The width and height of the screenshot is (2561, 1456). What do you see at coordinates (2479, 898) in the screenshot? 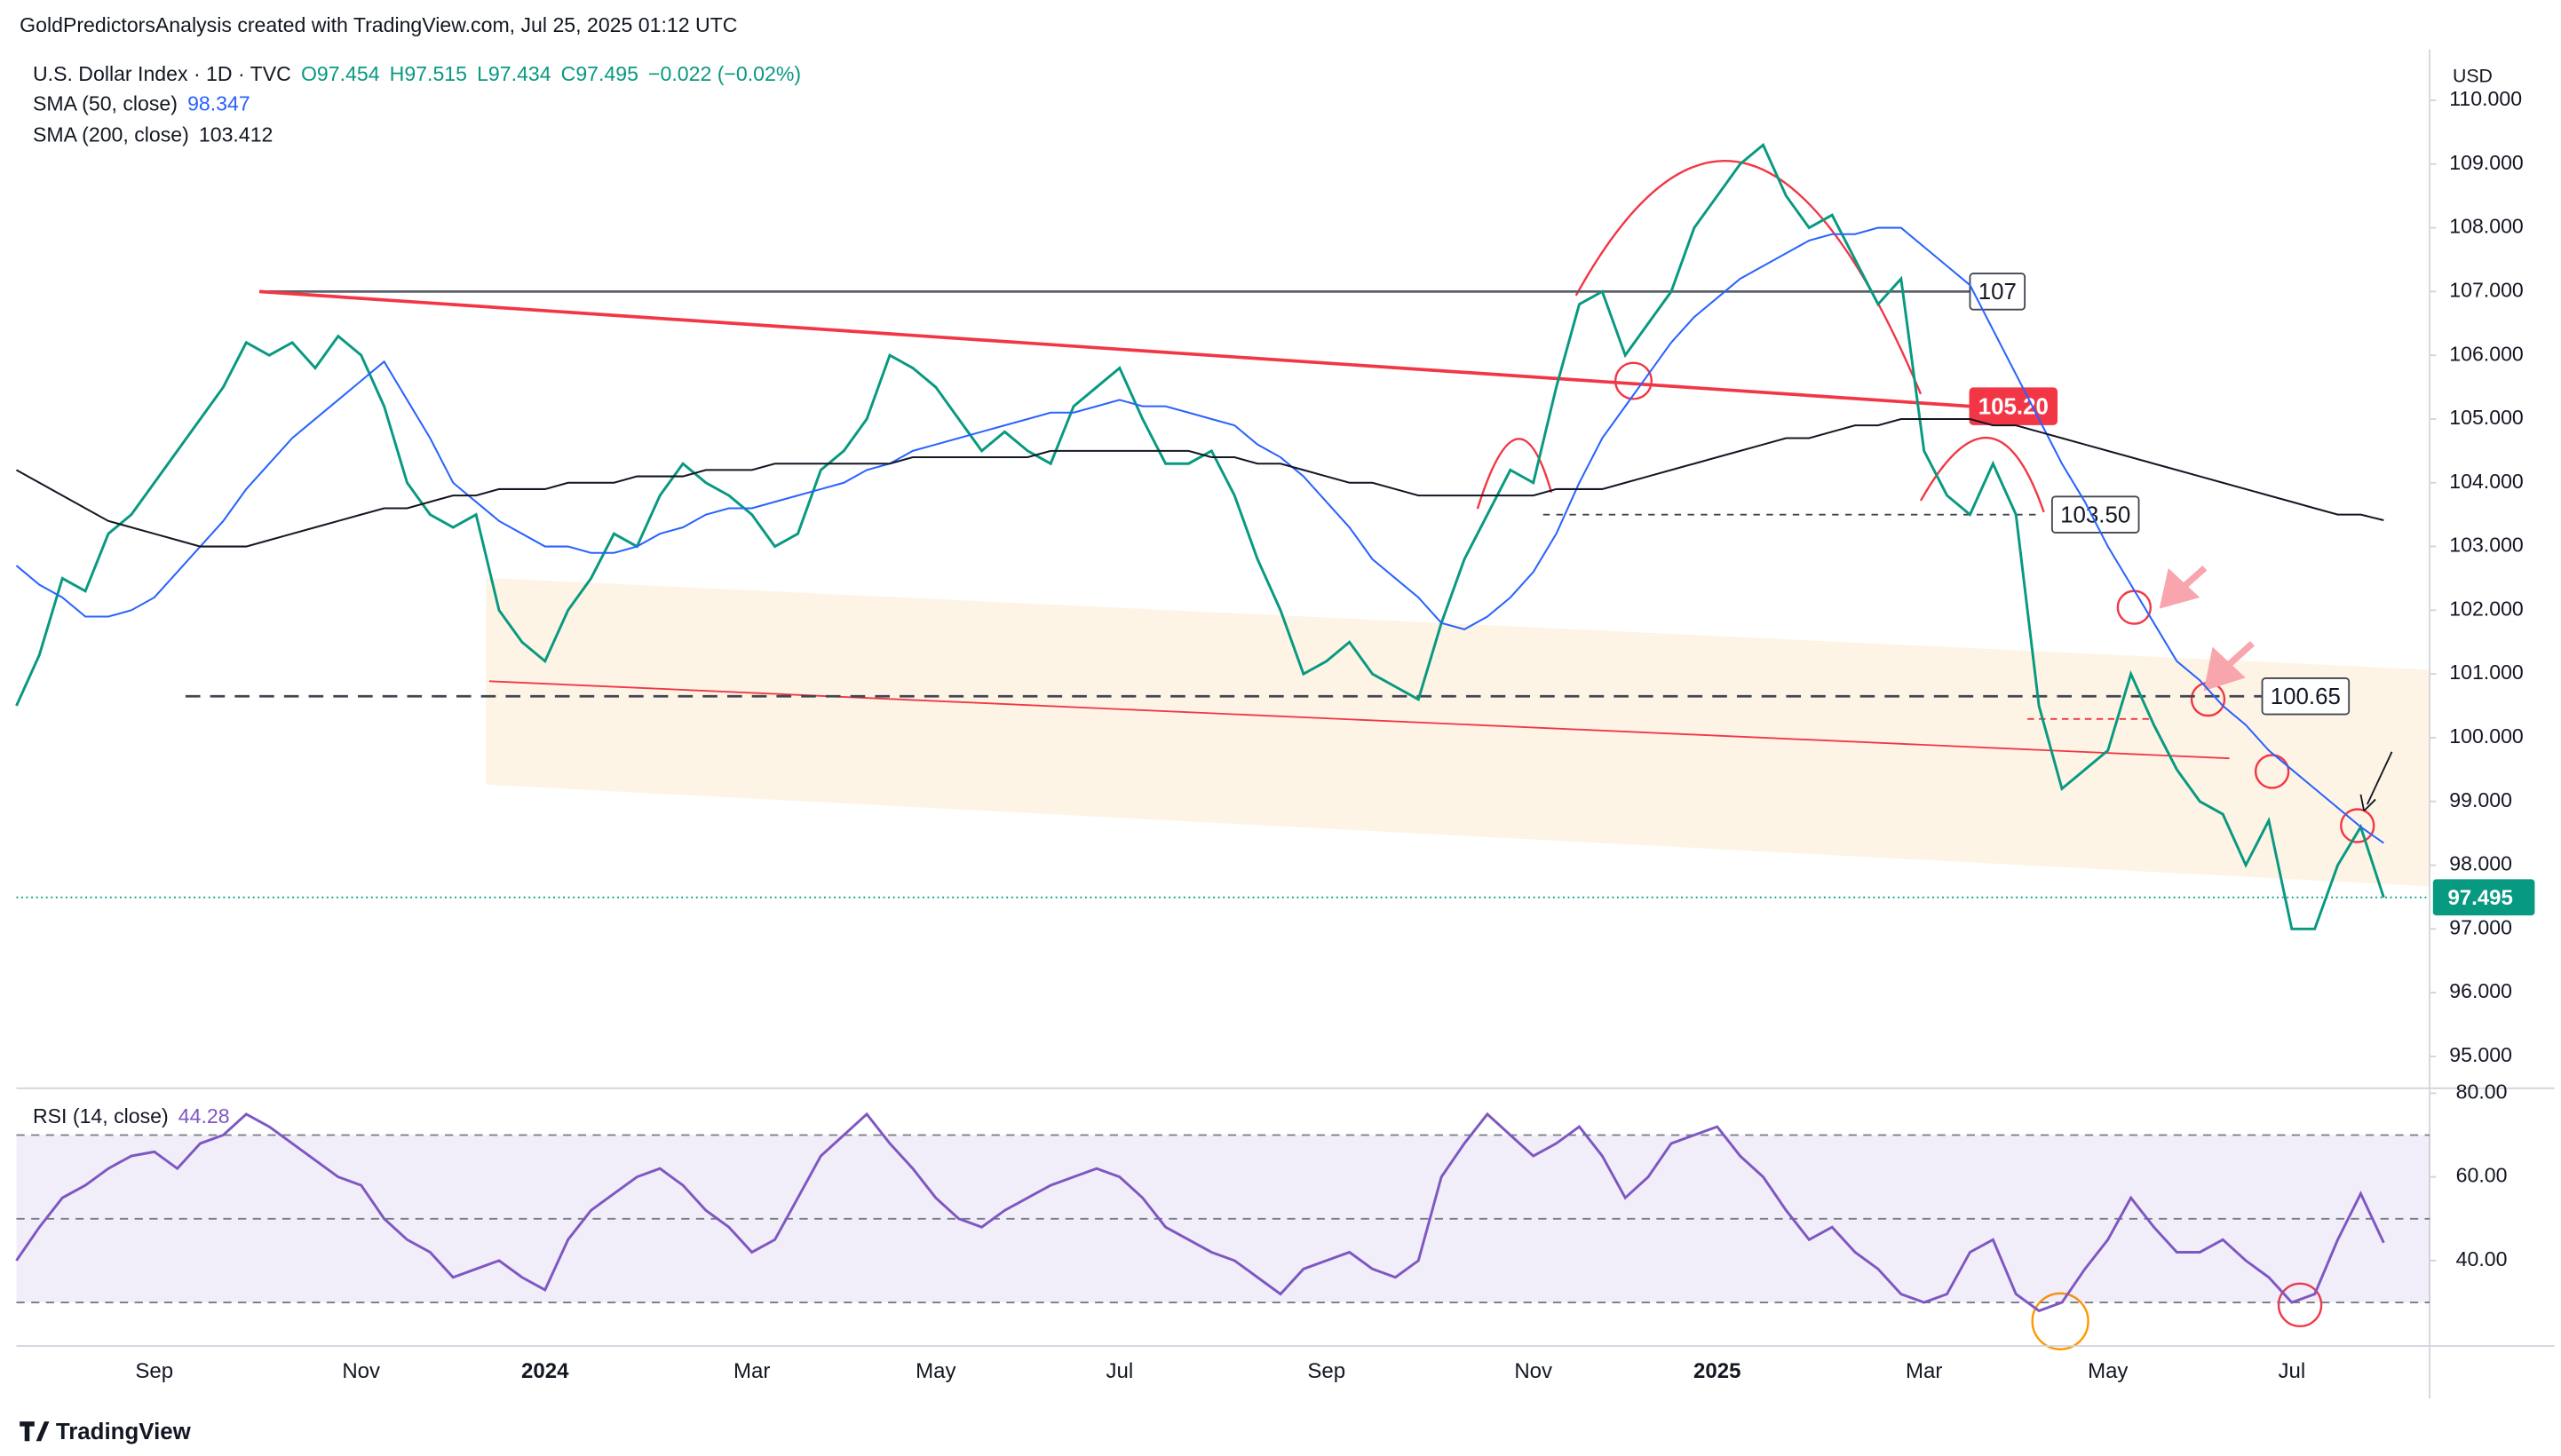
I see `last-price-label: 97.495` at bounding box center [2479, 898].